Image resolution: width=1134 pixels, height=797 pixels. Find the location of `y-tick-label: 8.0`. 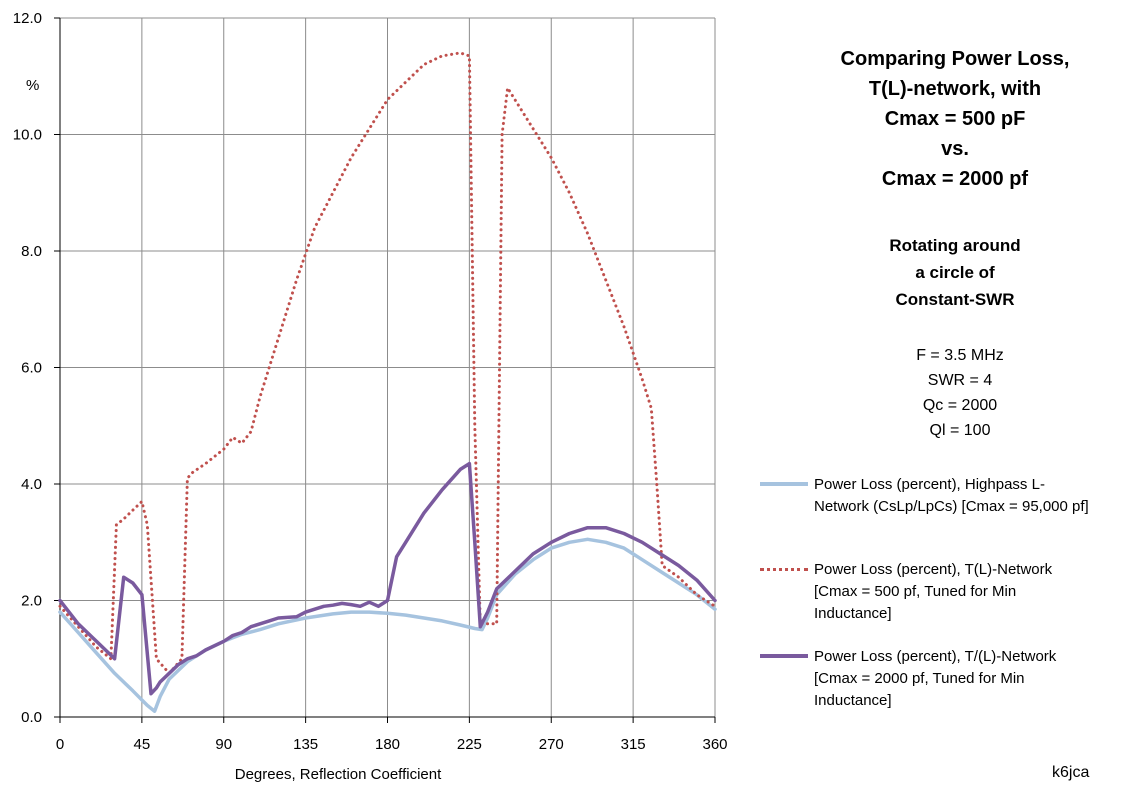

y-tick-label: 8.0 is located at coordinates (31, 251).